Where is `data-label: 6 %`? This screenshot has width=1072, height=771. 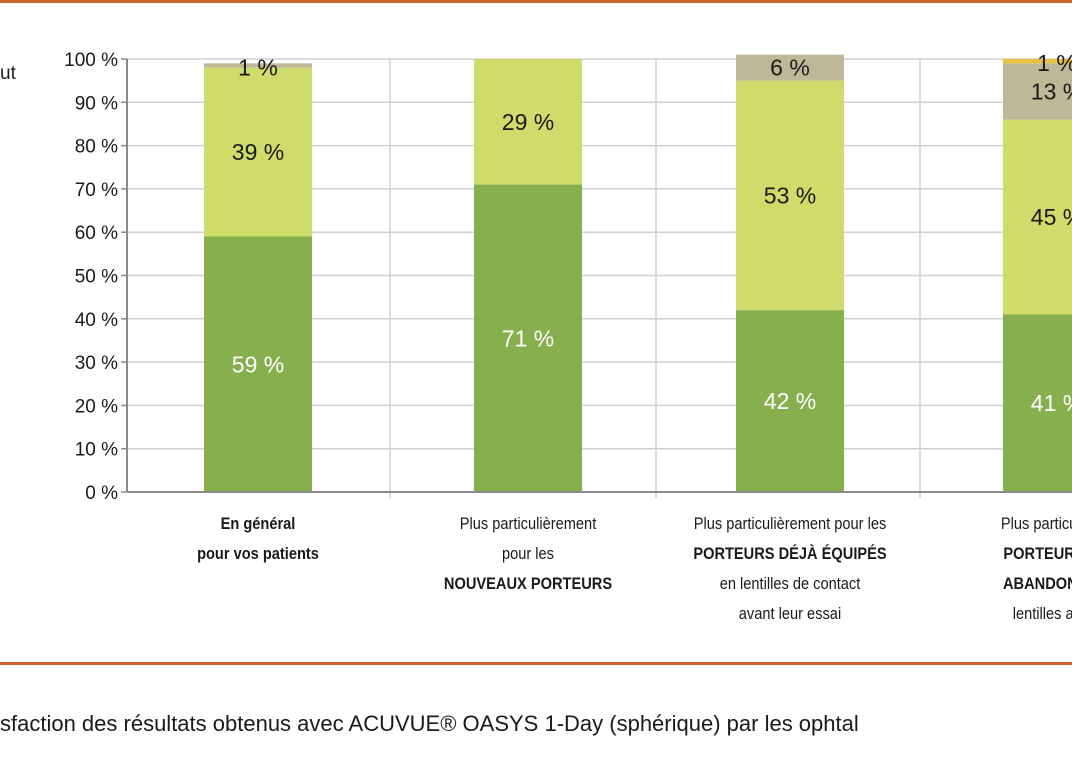
data-label: 6 % is located at coordinates (790, 68).